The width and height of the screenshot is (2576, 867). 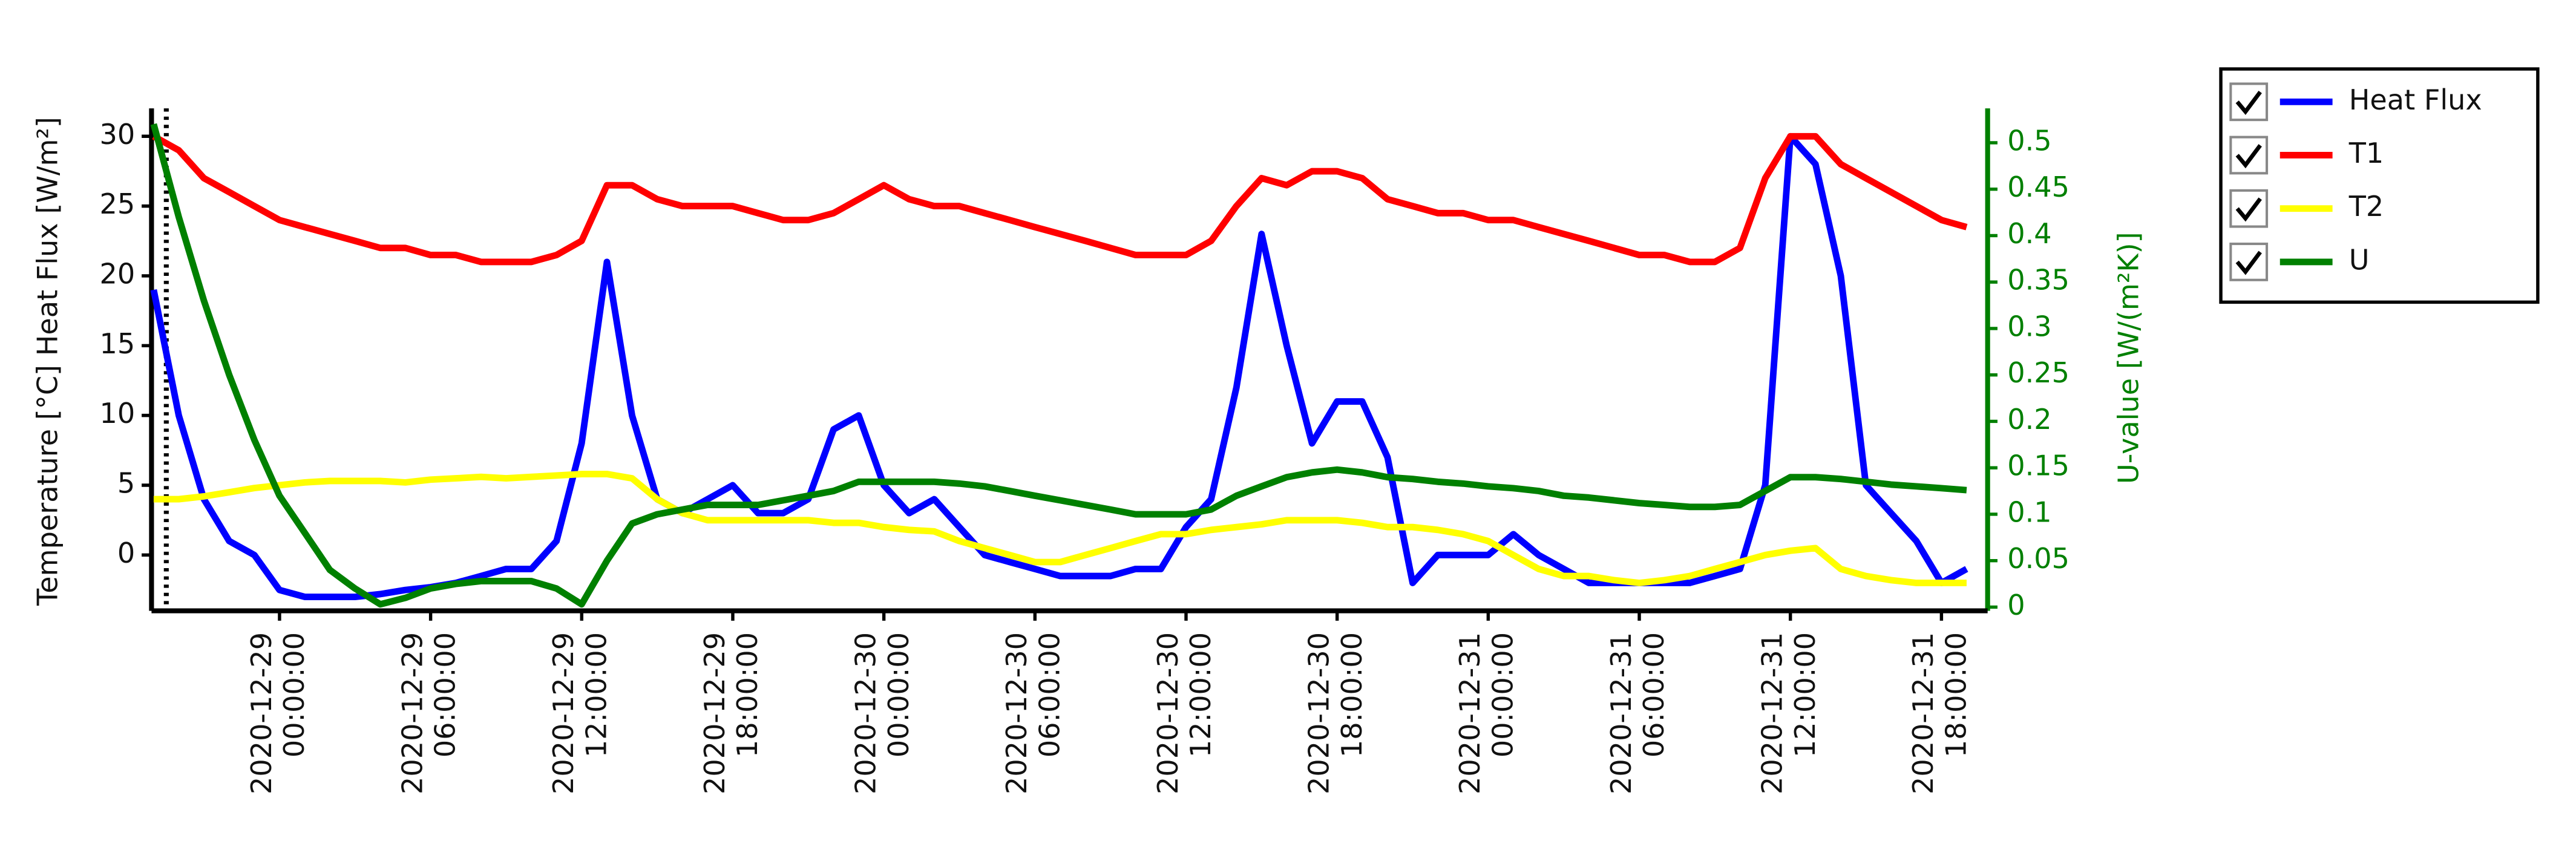 I want to click on y-tick-label: 25, so click(x=118, y=204).